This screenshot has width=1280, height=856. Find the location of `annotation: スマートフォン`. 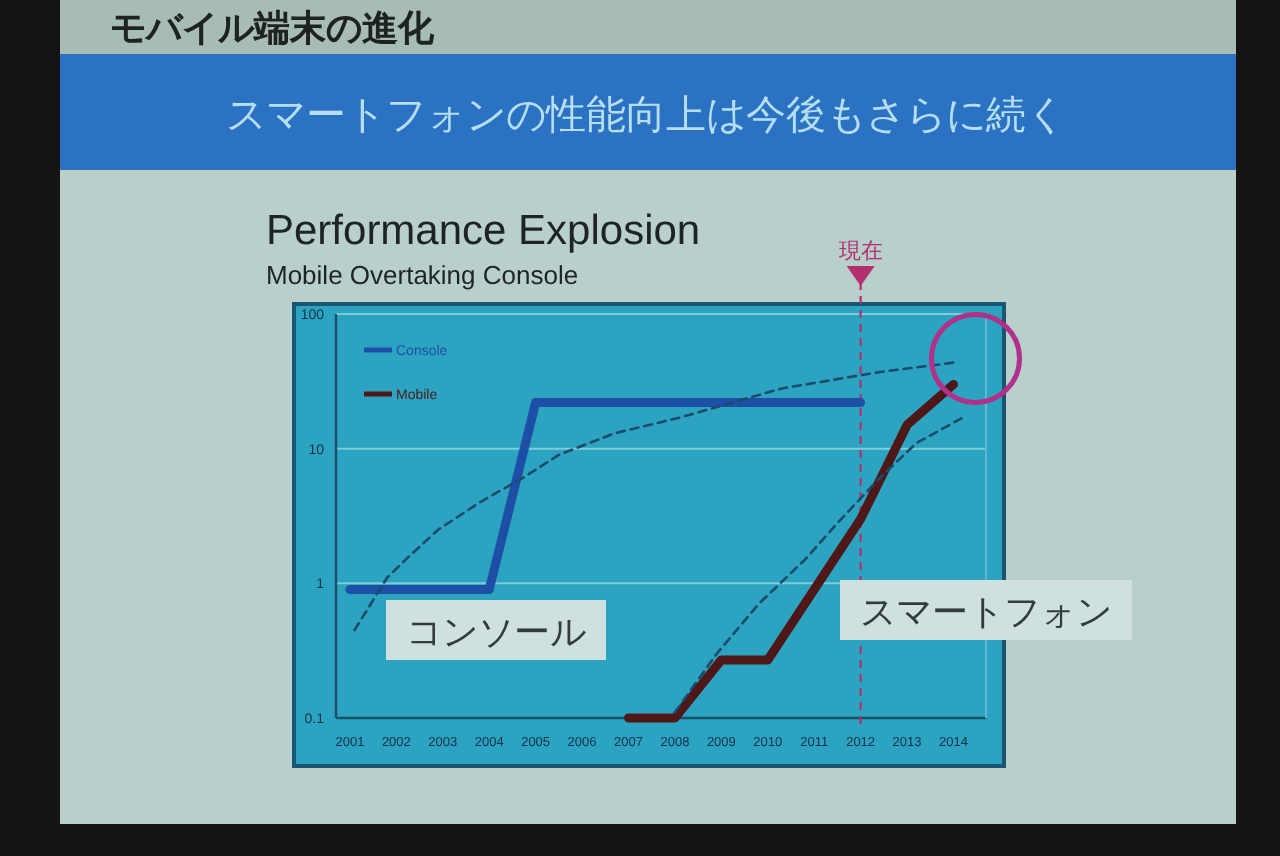

annotation: スマートフォン is located at coordinates (986, 612).